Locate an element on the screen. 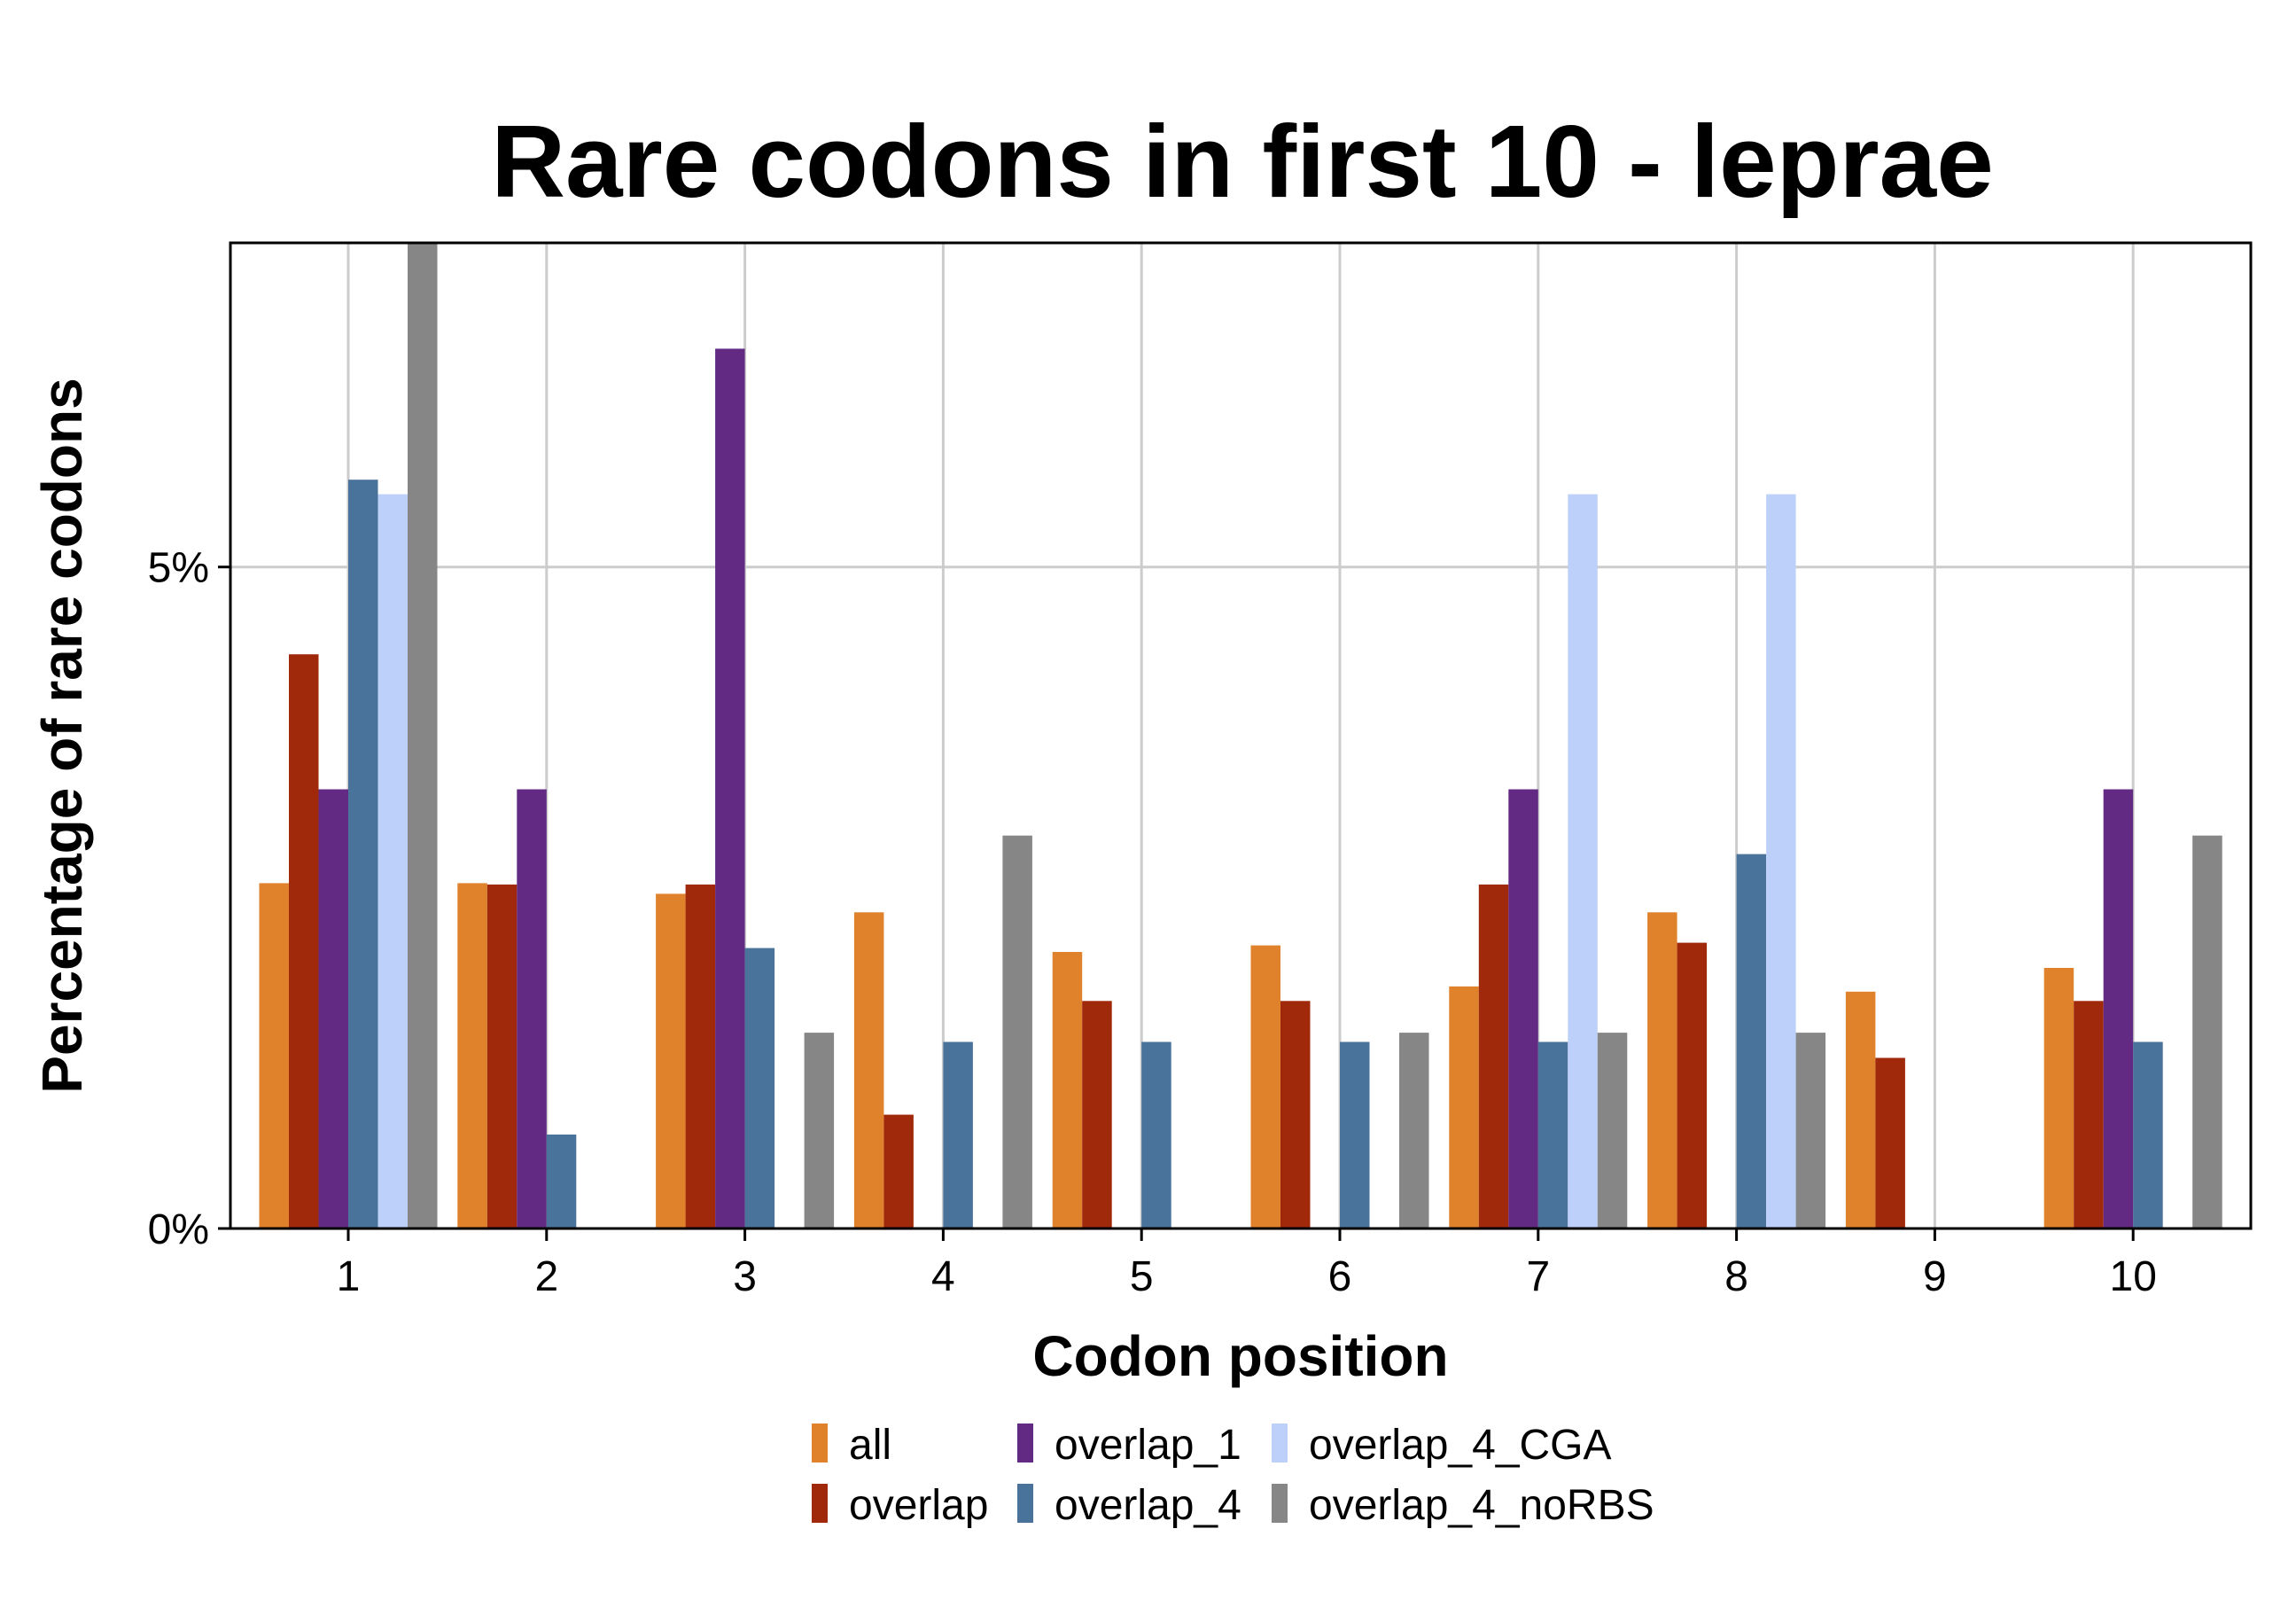 Image resolution: width=2296 pixels, height=1599 pixels. x-tick-label: 2 is located at coordinates (546, 1276).